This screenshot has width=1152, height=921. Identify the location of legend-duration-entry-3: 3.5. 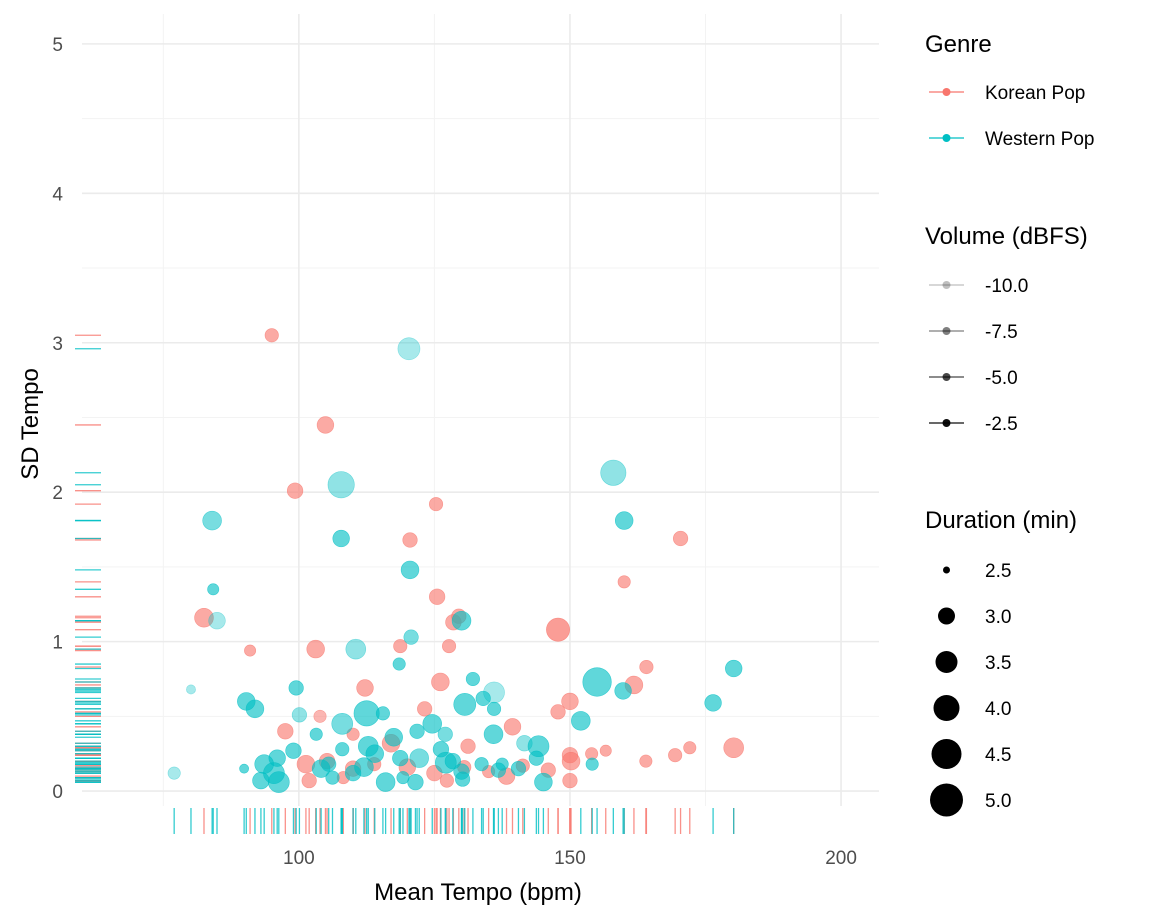
(973, 662).